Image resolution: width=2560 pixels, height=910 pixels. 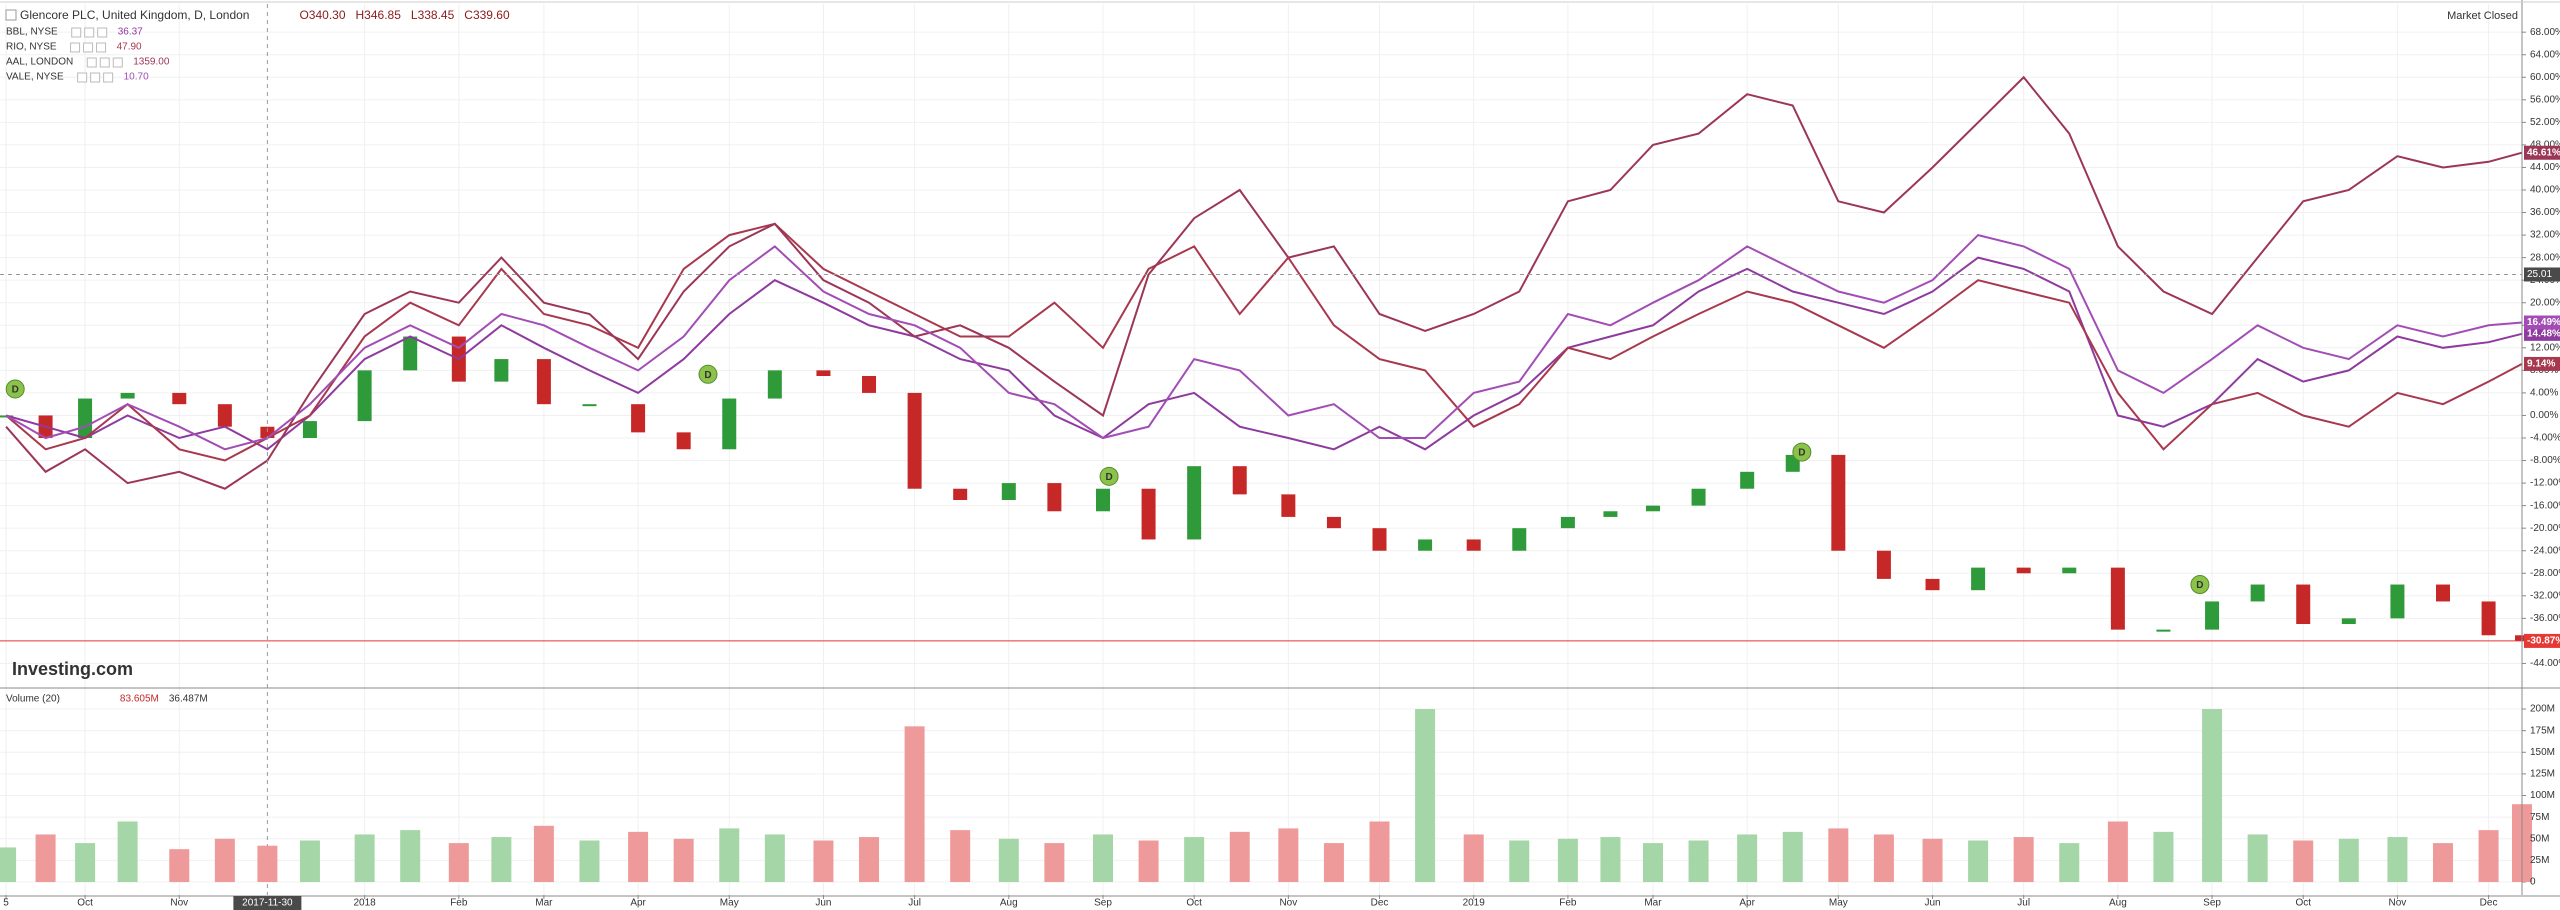 What do you see at coordinates (2545, 505) in the screenshot?
I see `y-tick-label: -16.00%` at bounding box center [2545, 505].